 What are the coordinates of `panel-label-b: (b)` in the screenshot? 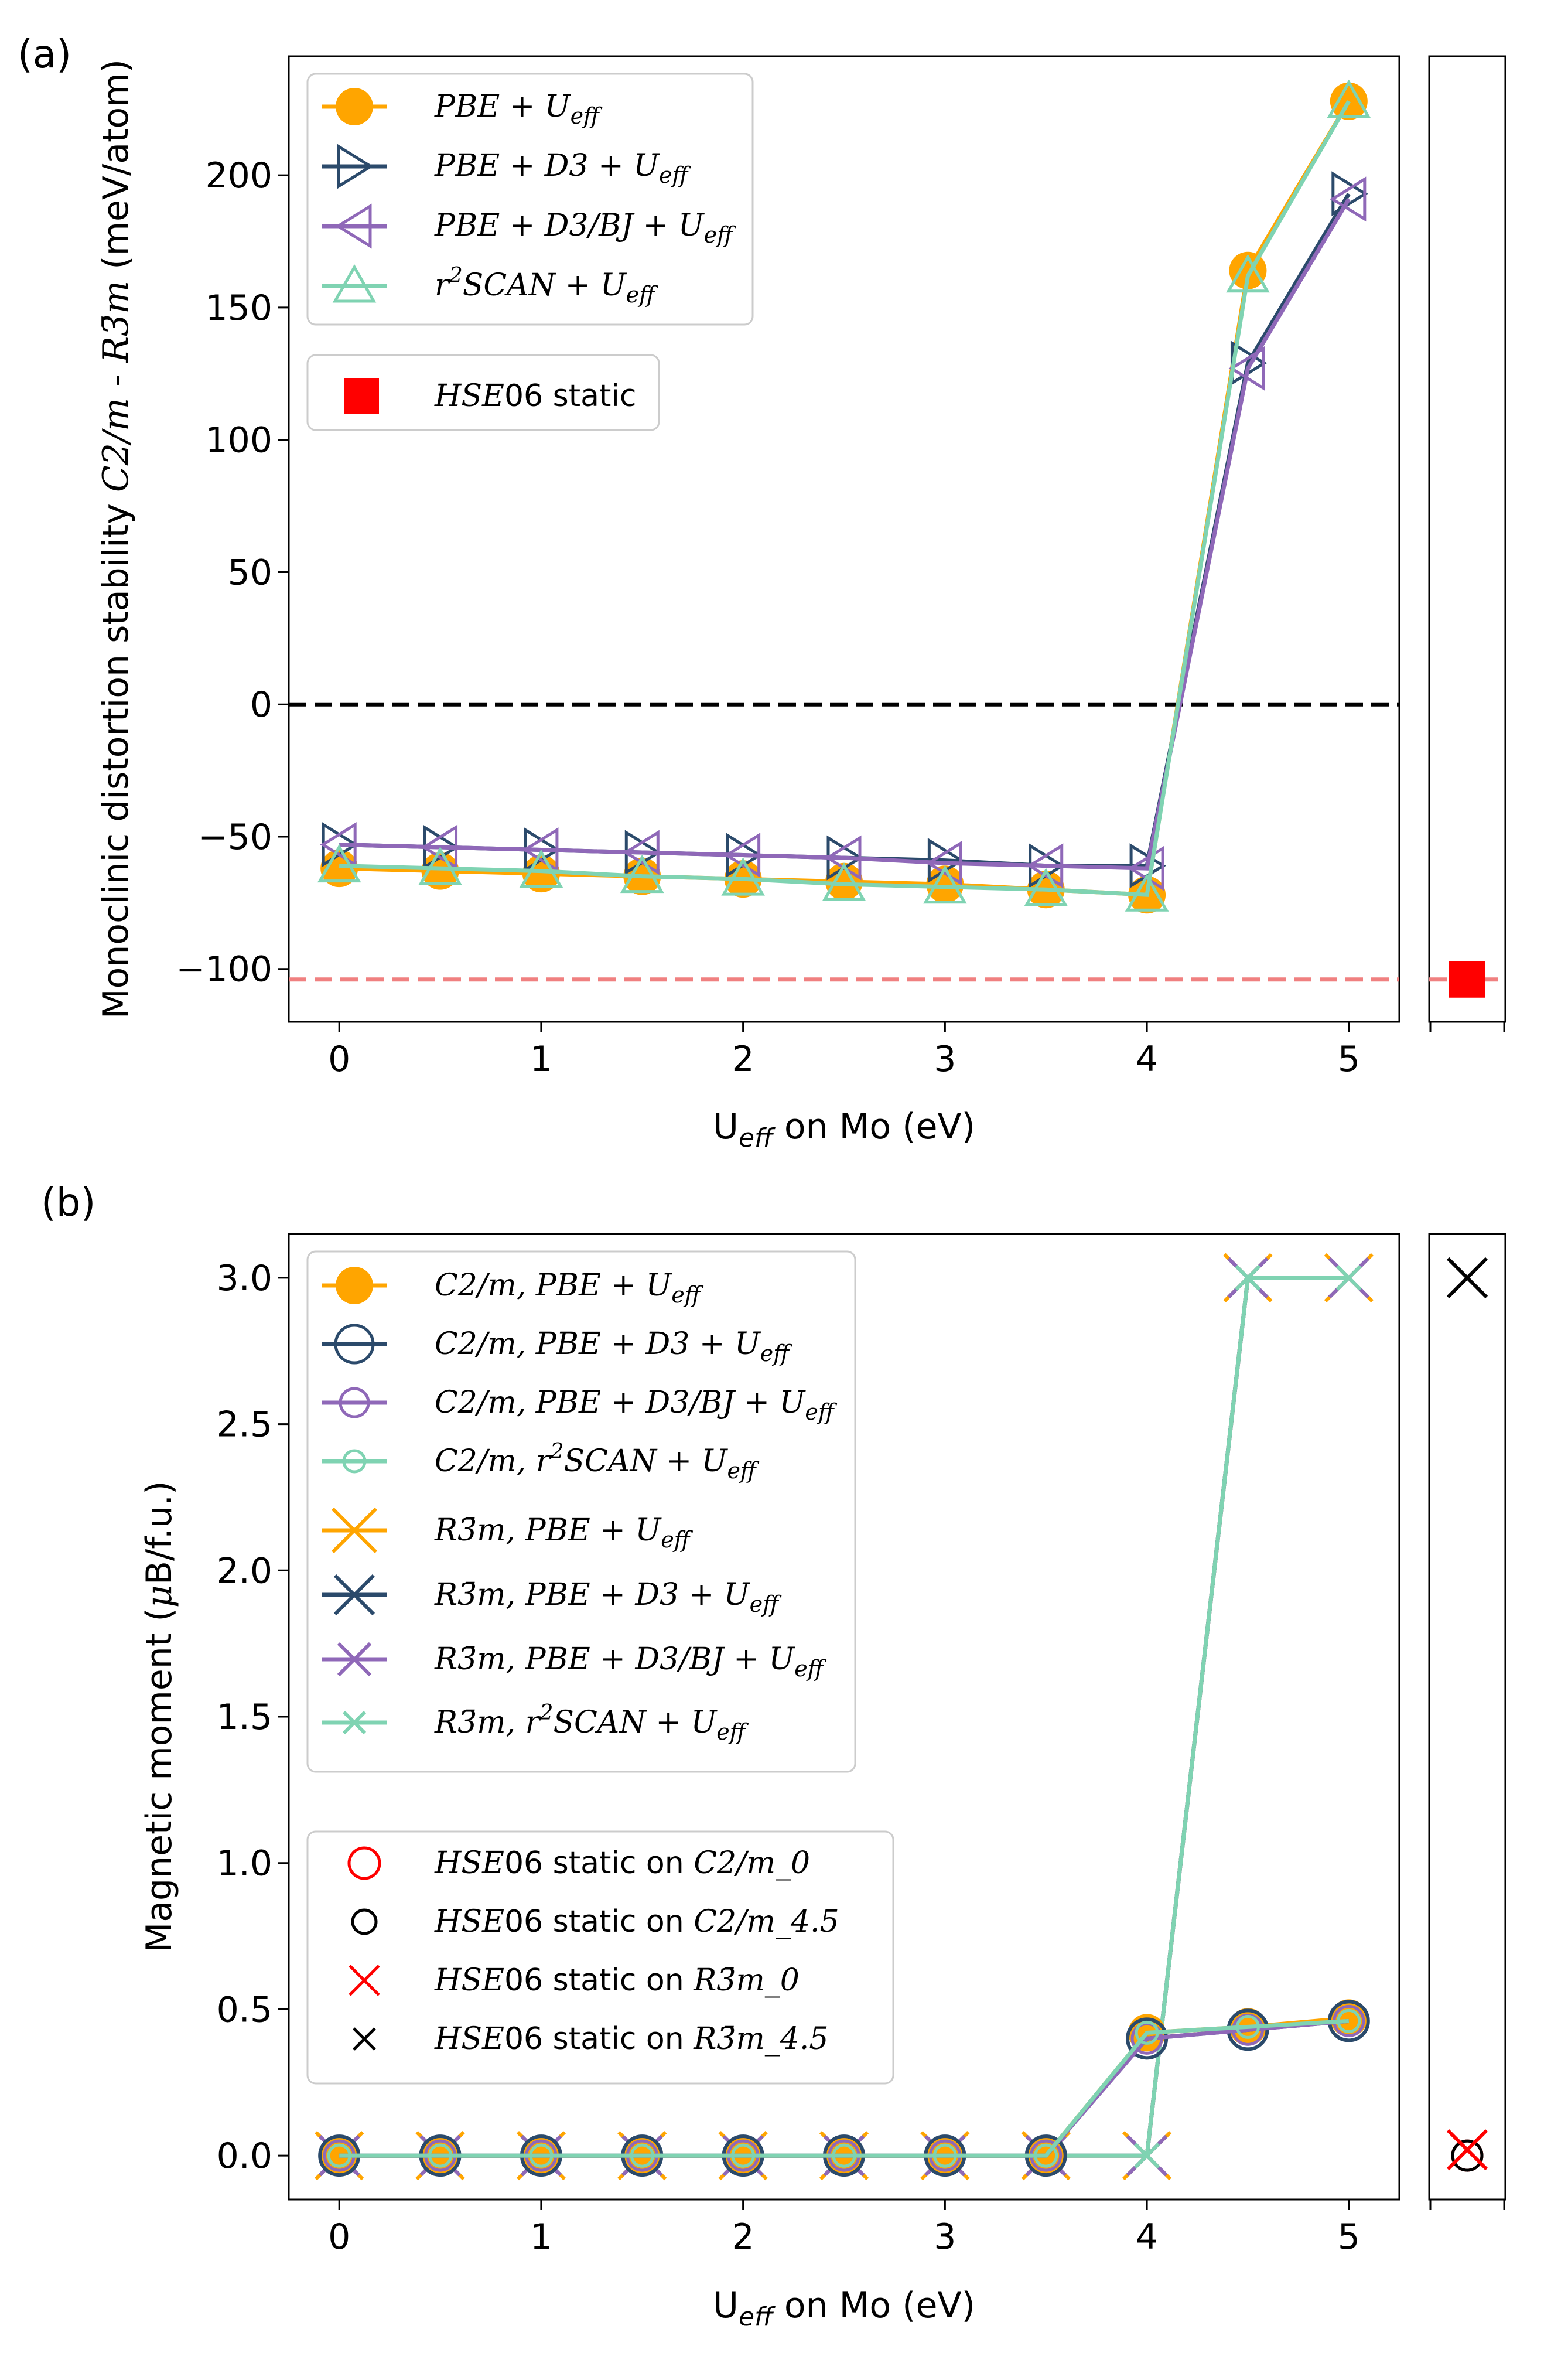 It's located at (68, 1202).